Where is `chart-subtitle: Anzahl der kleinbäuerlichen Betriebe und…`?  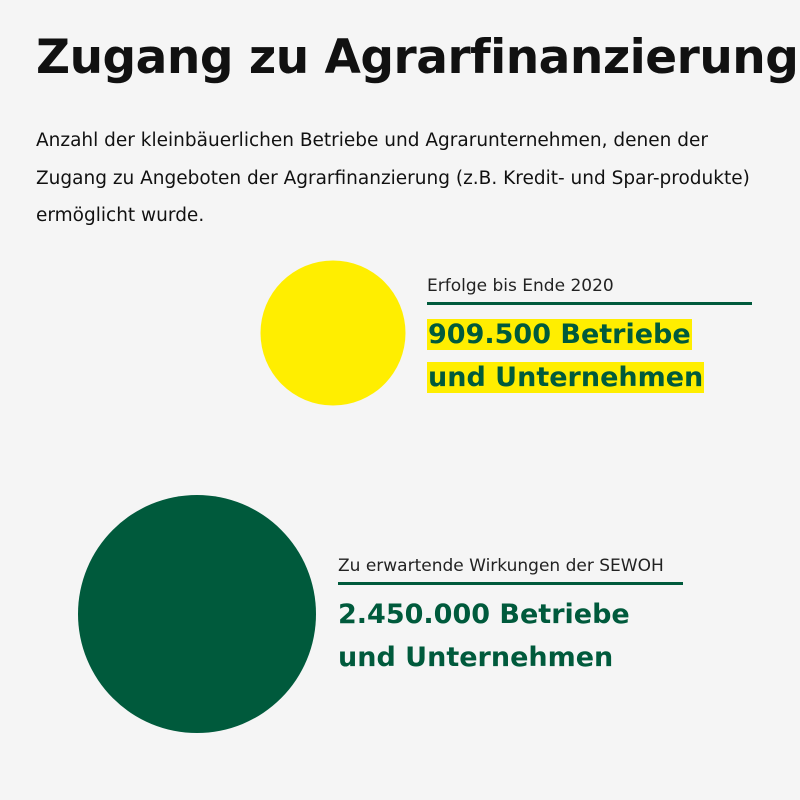 chart-subtitle: Anzahl der kleinbäuerlichen Betriebe und… is located at coordinates (393, 178).